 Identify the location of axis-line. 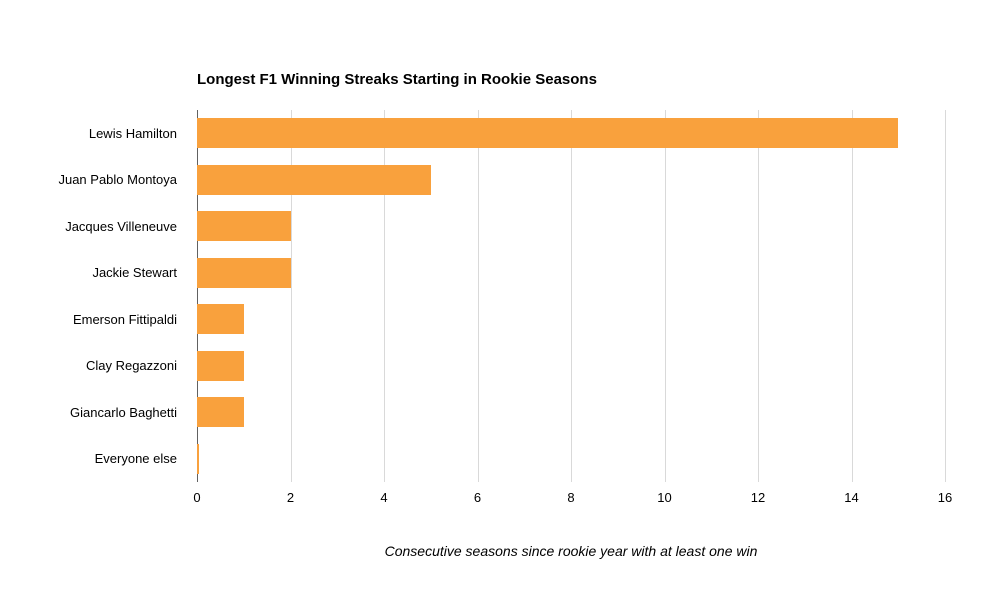
(197, 296).